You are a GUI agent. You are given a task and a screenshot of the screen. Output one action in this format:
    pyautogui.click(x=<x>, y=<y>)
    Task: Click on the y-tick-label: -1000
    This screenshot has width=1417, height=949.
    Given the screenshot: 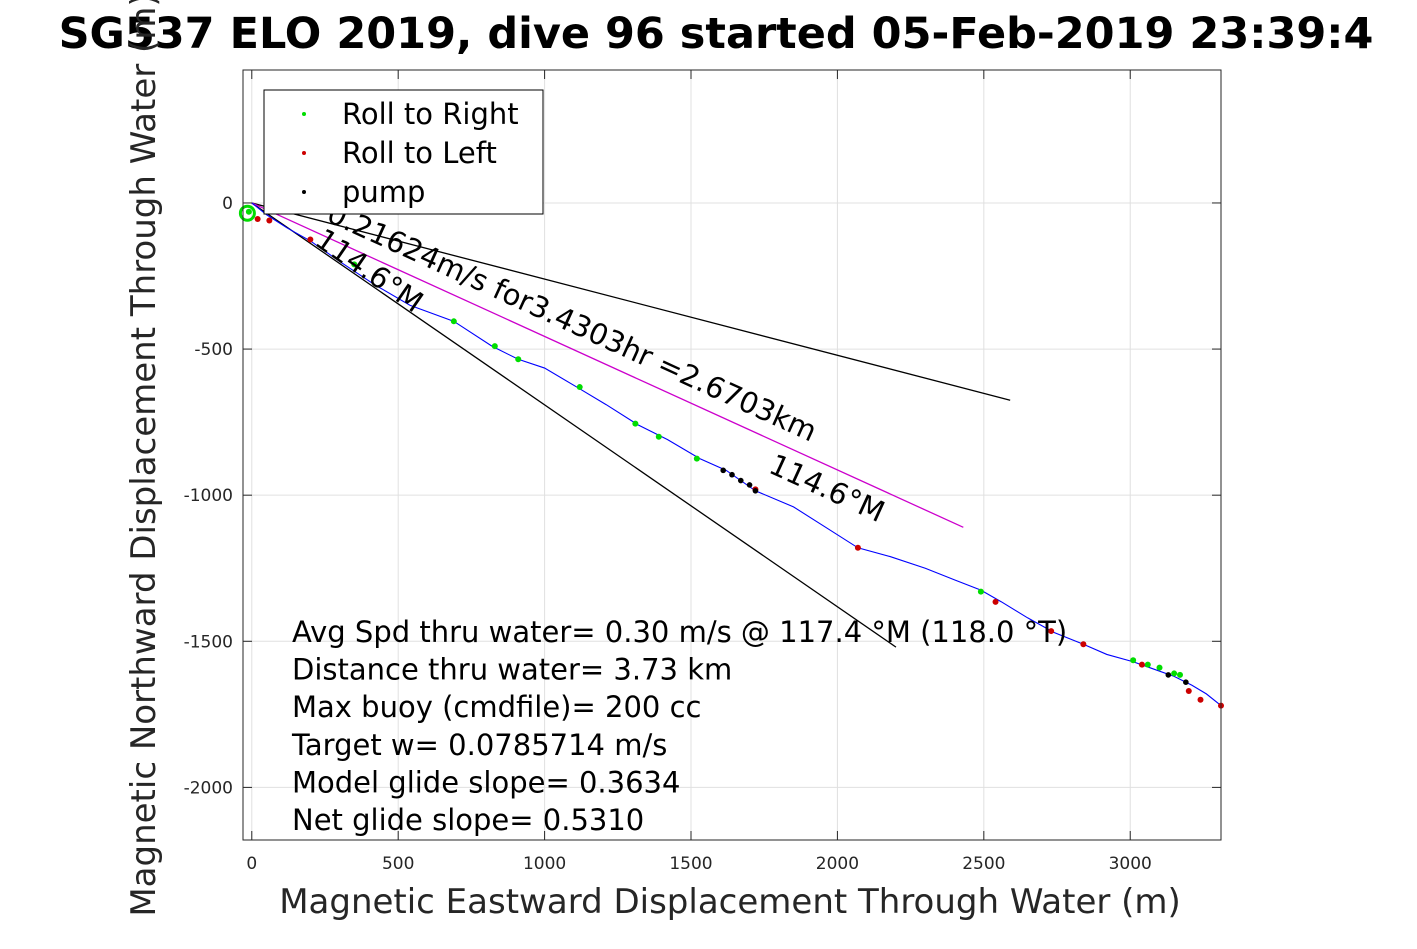 What is the action you would take?
    pyautogui.click(x=208, y=496)
    